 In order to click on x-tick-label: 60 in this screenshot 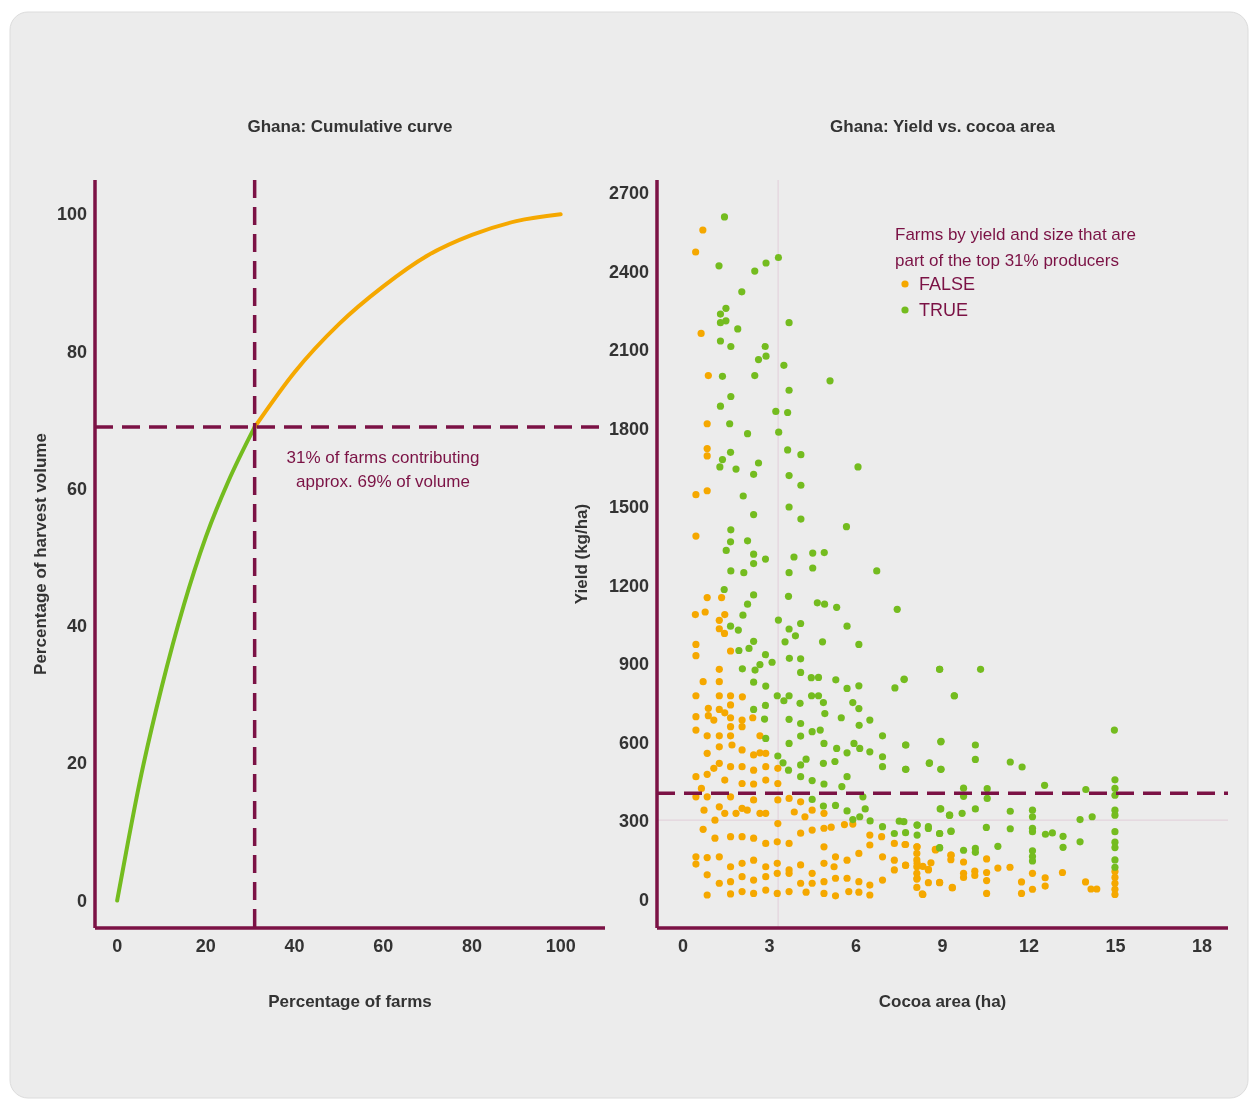, I will do `click(383, 946)`.